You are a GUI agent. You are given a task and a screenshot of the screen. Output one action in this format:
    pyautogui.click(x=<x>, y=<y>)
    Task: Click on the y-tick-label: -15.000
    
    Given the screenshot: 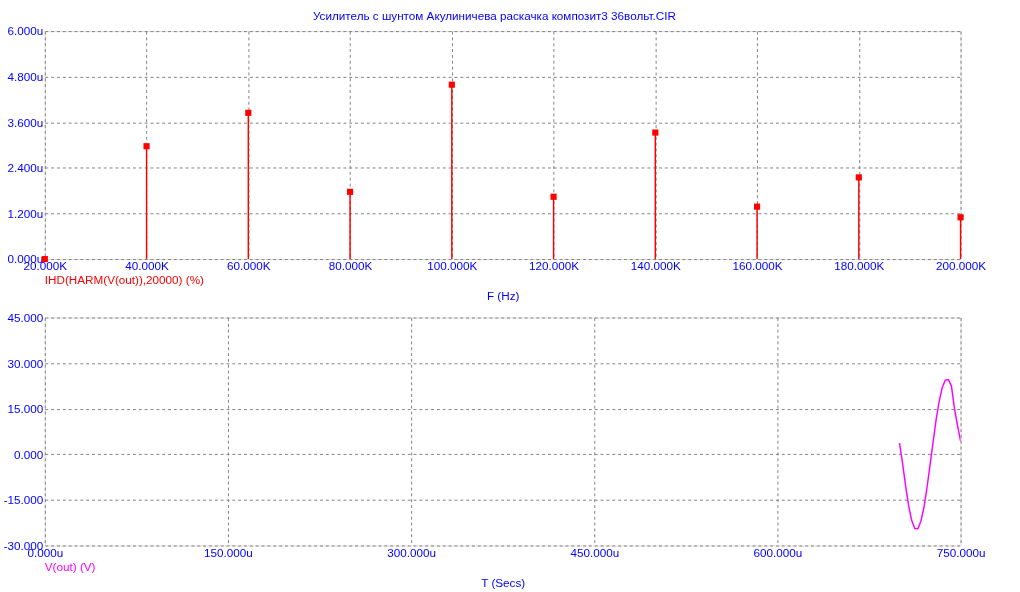 What is the action you would take?
    pyautogui.click(x=23, y=500)
    